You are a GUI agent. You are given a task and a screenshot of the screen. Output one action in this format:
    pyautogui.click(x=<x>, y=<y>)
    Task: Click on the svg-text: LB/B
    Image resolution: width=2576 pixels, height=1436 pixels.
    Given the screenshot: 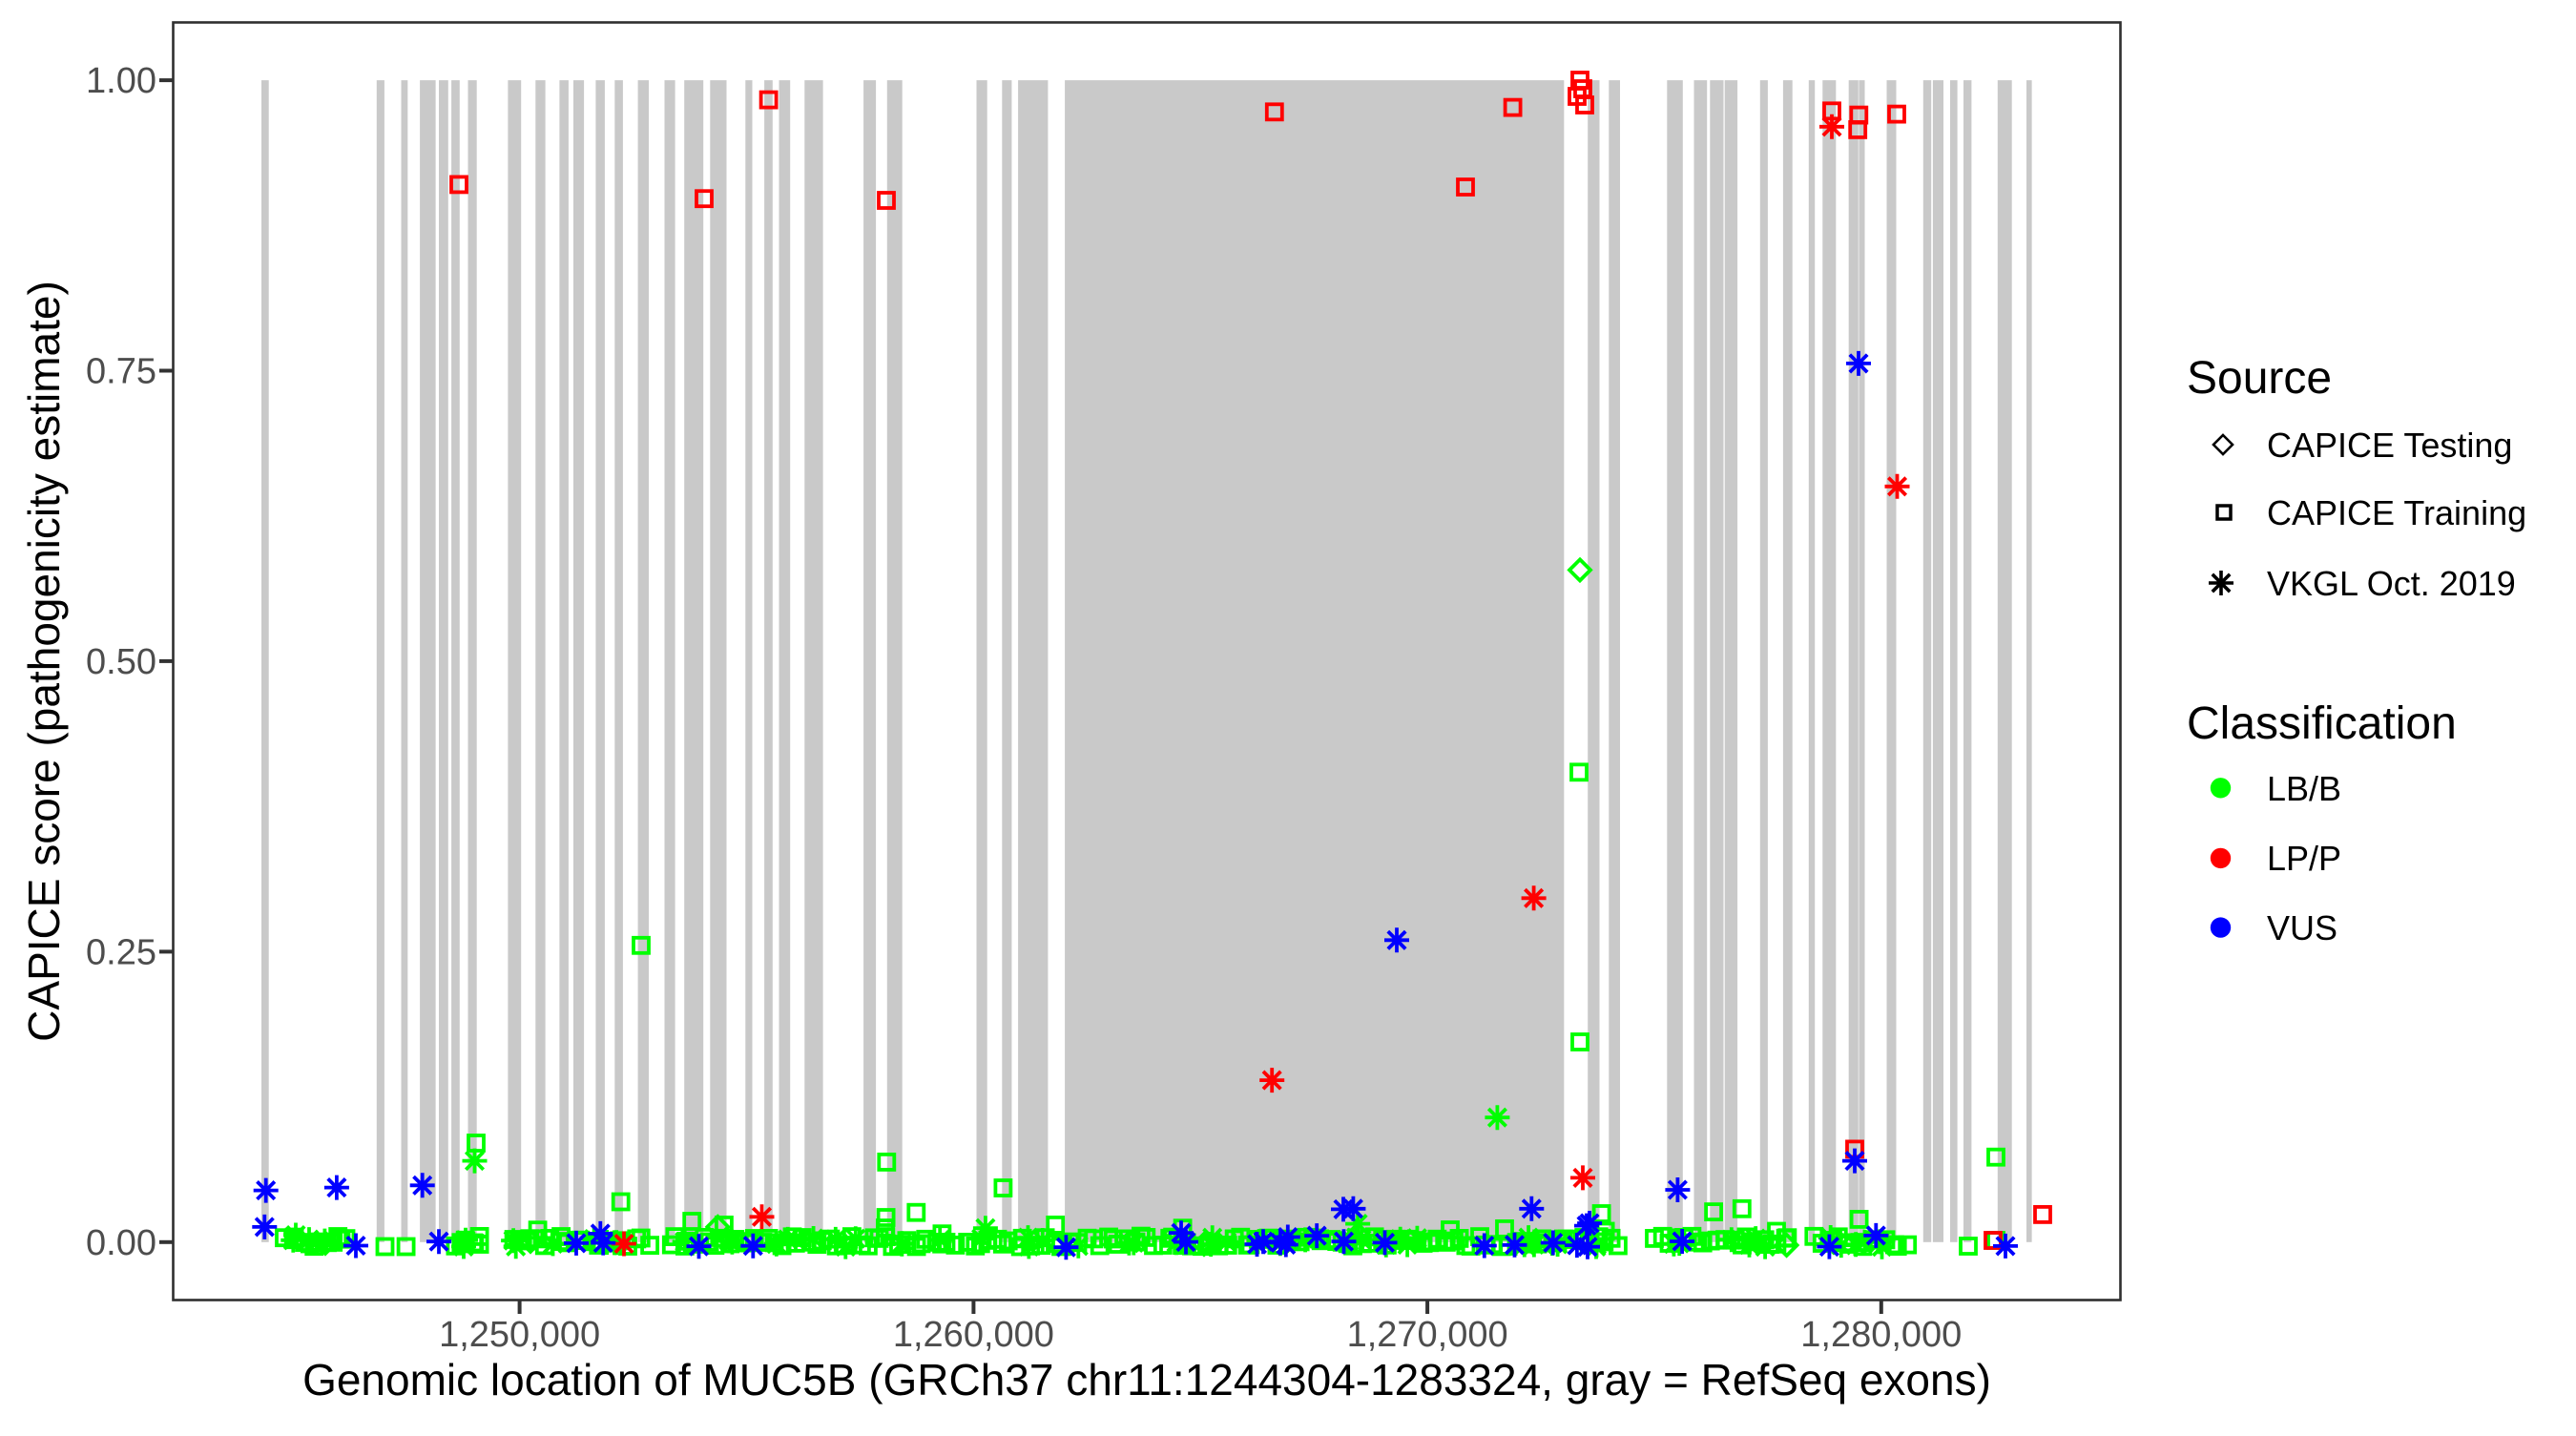 What is the action you would take?
    pyautogui.click(x=2304, y=788)
    